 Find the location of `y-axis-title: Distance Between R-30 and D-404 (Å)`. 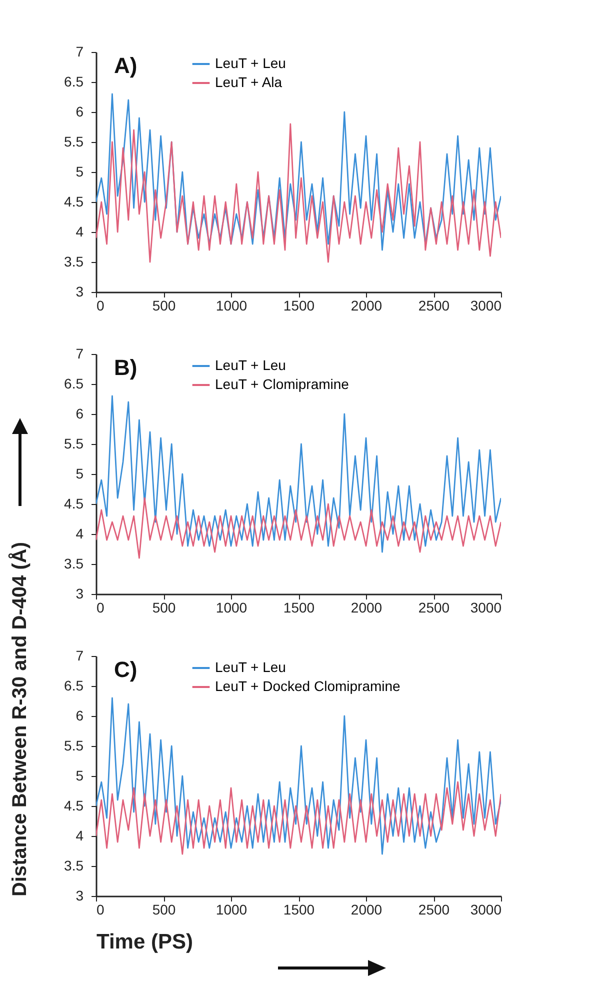

y-axis-title: Distance Between R-30 and D-404 (Å) is located at coordinates (20, 719).